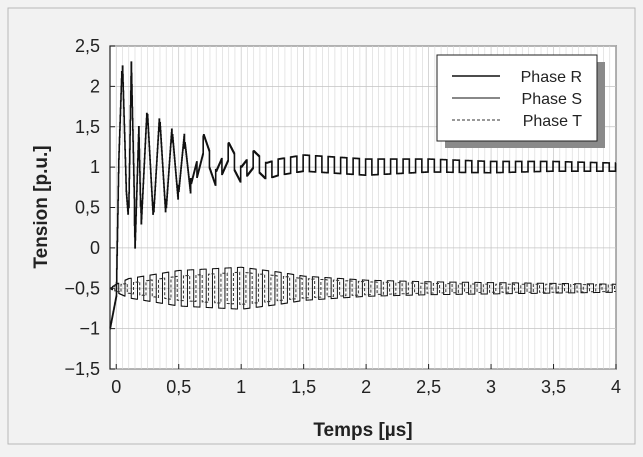 The image size is (643, 457). What do you see at coordinates (95, 86) in the screenshot?
I see `y-tick-label: 2` at bounding box center [95, 86].